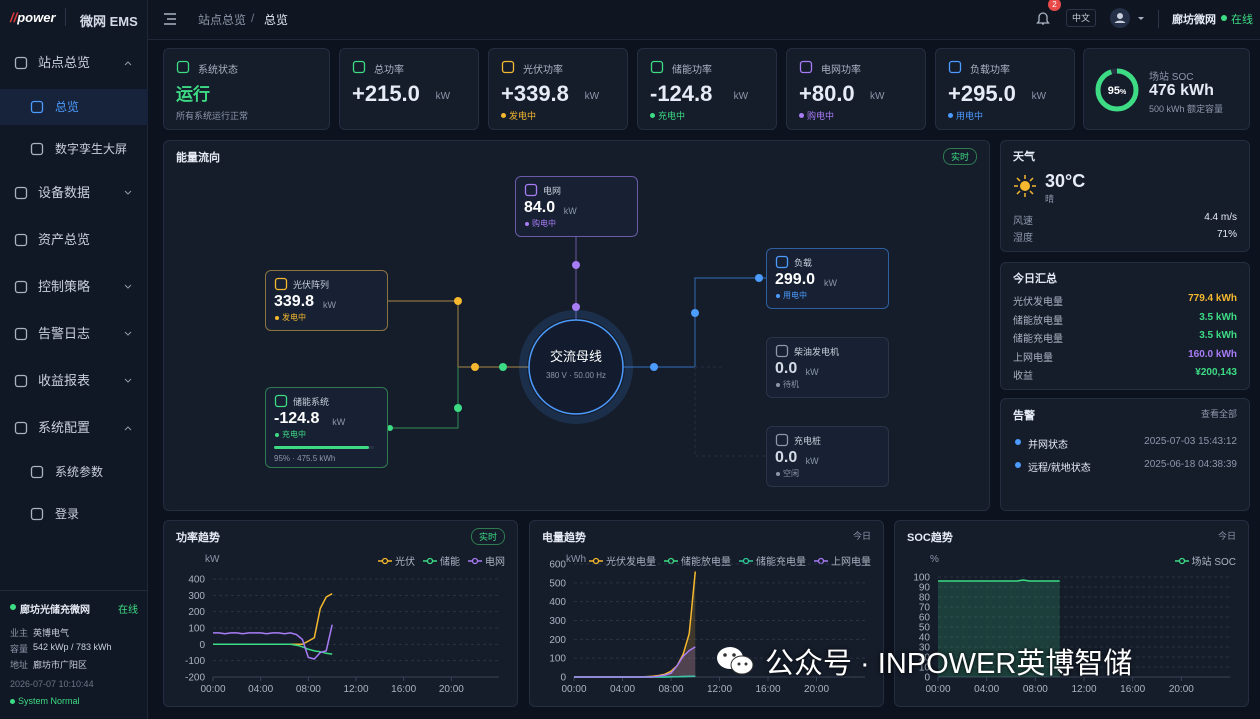 Image resolution: width=1260 pixels, height=719 pixels. What do you see at coordinates (74, 107) in the screenshot?
I see `submenu-item: 总览` at bounding box center [74, 107].